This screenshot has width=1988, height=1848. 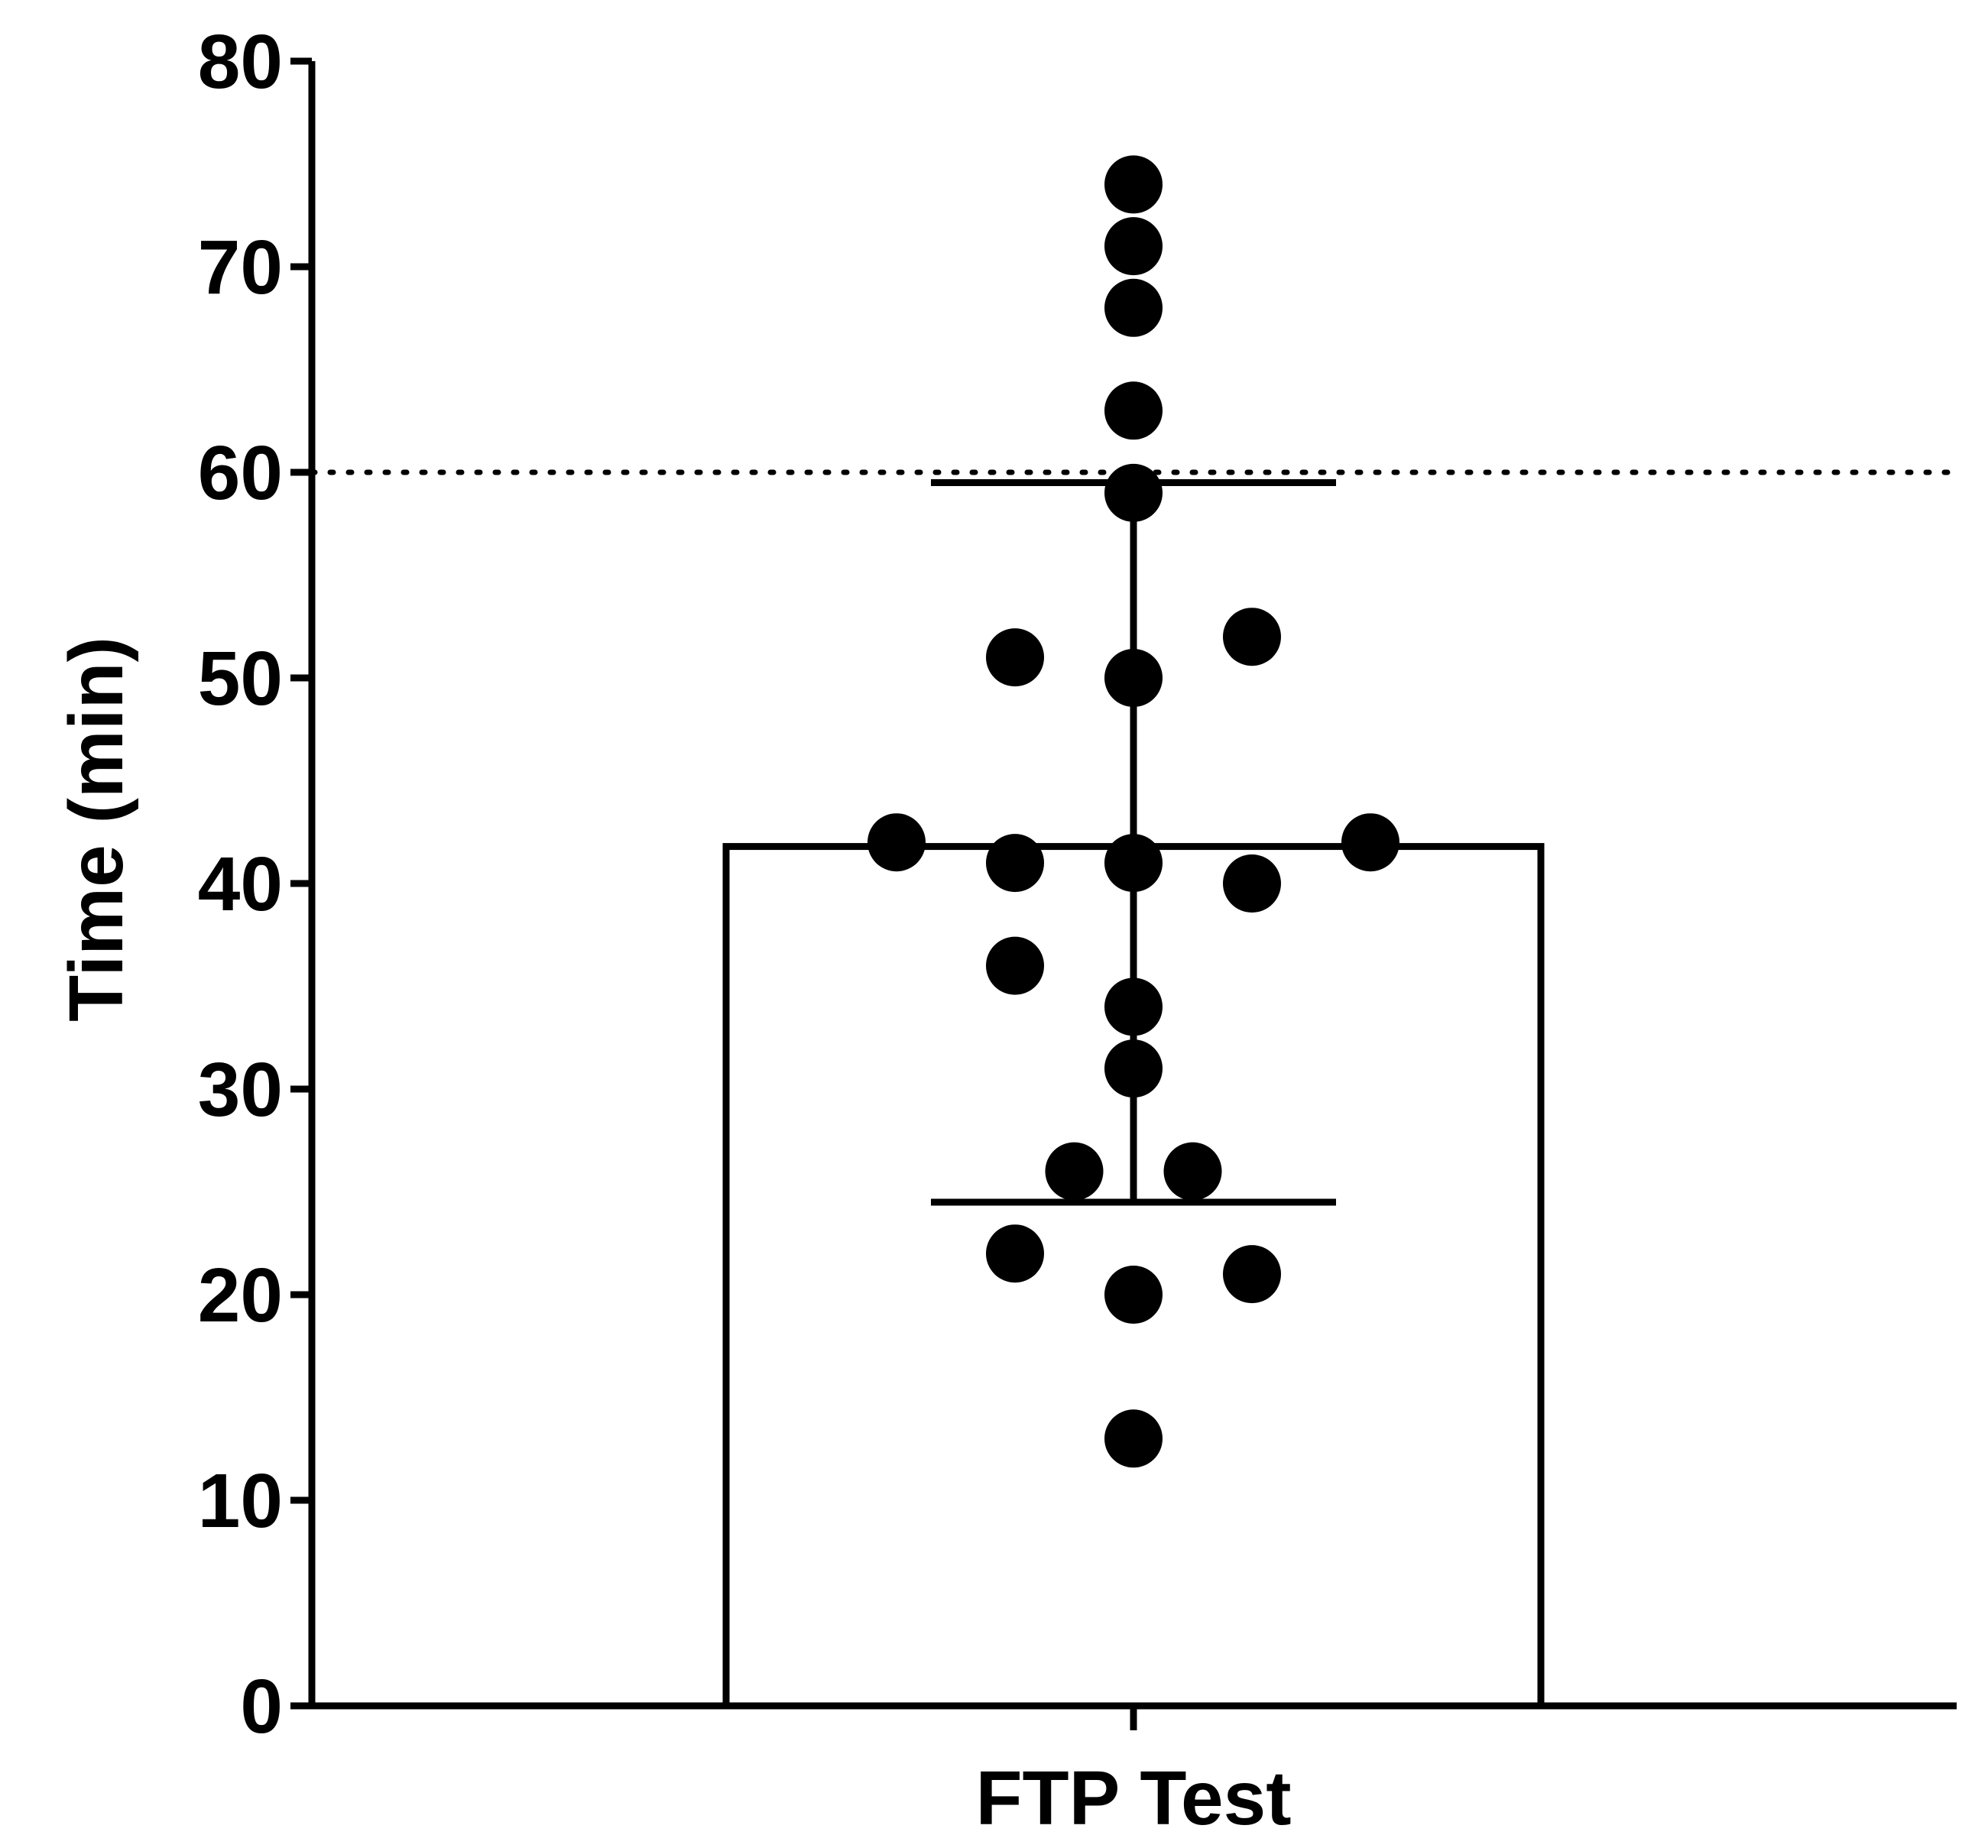 What do you see at coordinates (241, 1090) in the screenshot?
I see `y-tick-label: 30` at bounding box center [241, 1090].